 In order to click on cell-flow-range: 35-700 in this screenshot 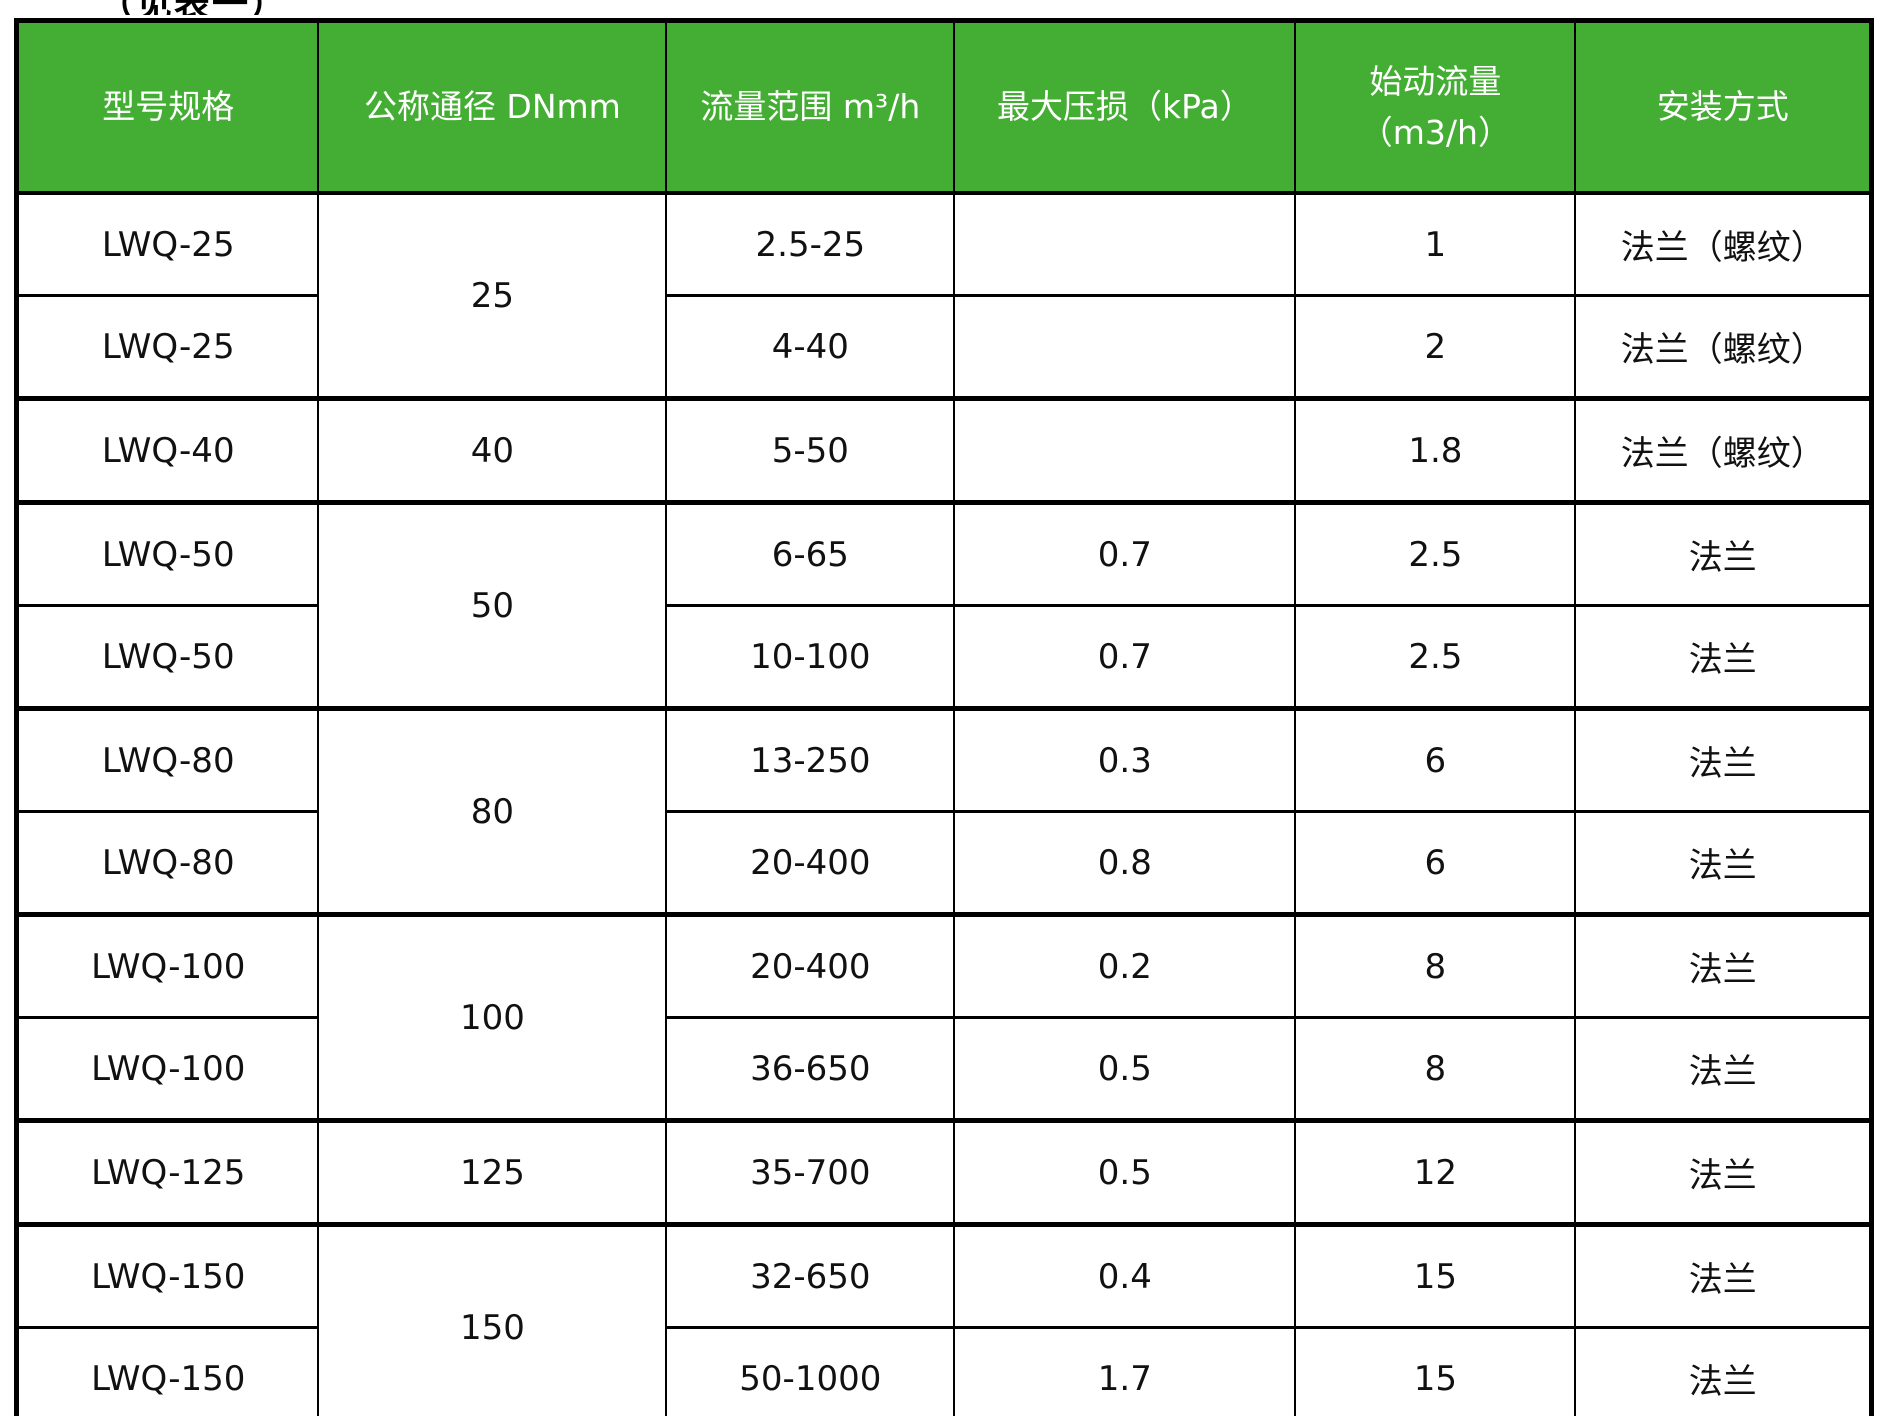, I will do `click(810, 1172)`.